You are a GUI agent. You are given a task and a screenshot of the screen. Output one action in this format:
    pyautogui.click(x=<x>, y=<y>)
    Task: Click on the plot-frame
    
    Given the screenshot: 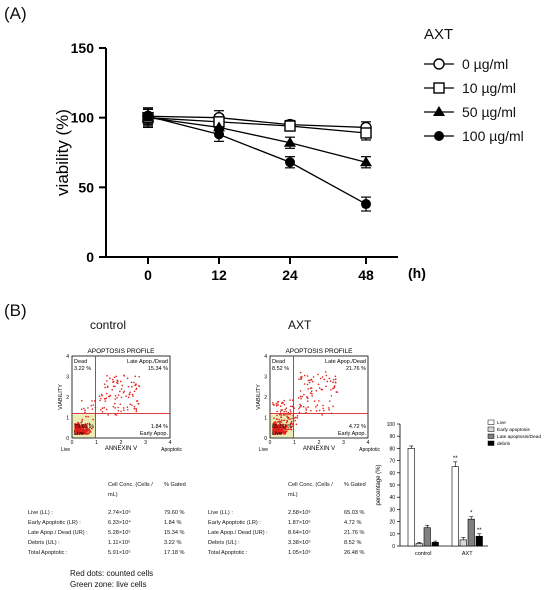 What is the action you would take?
    pyautogui.click(x=319, y=397)
    